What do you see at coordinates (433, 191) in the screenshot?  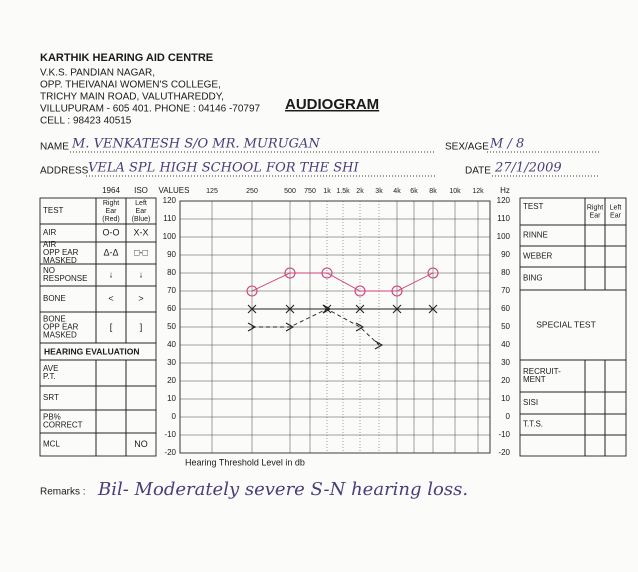 I see `x-tick-label: 8k` at bounding box center [433, 191].